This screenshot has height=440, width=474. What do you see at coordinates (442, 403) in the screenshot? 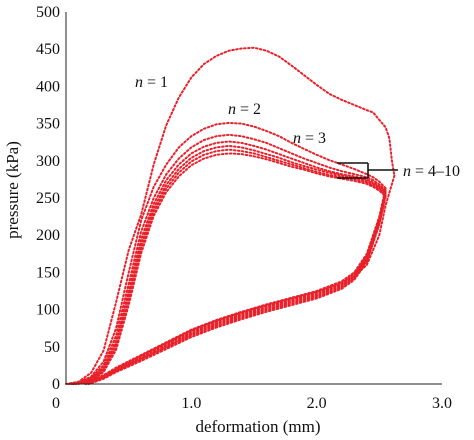
I see `x-tick-label: 3.0` at bounding box center [442, 403].